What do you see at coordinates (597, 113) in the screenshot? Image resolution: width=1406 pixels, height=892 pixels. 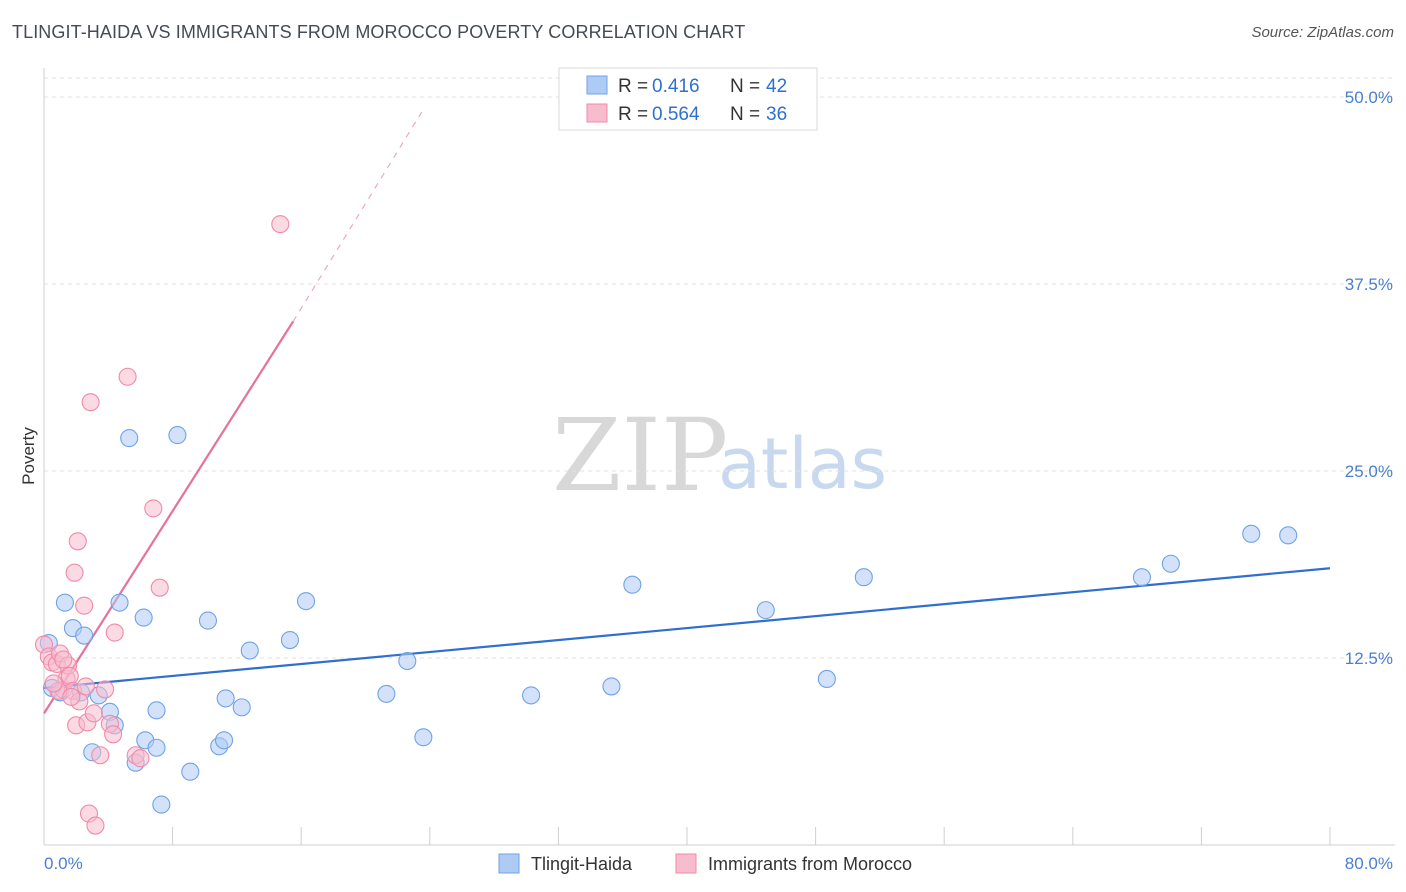 I see `legend-swatch-morocco` at bounding box center [597, 113].